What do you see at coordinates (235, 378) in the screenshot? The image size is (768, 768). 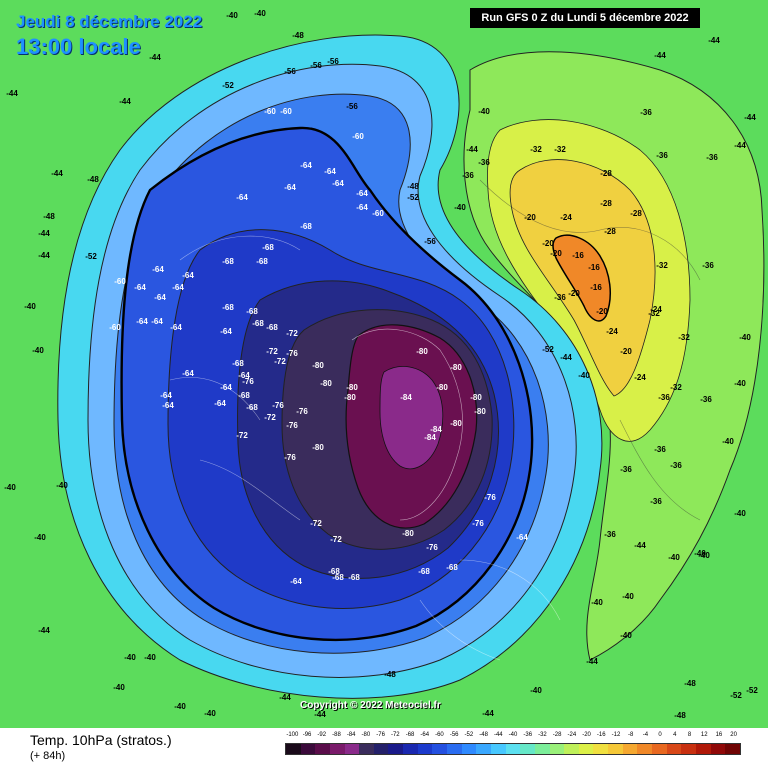 I see `coastline-canada` at bounding box center [235, 378].